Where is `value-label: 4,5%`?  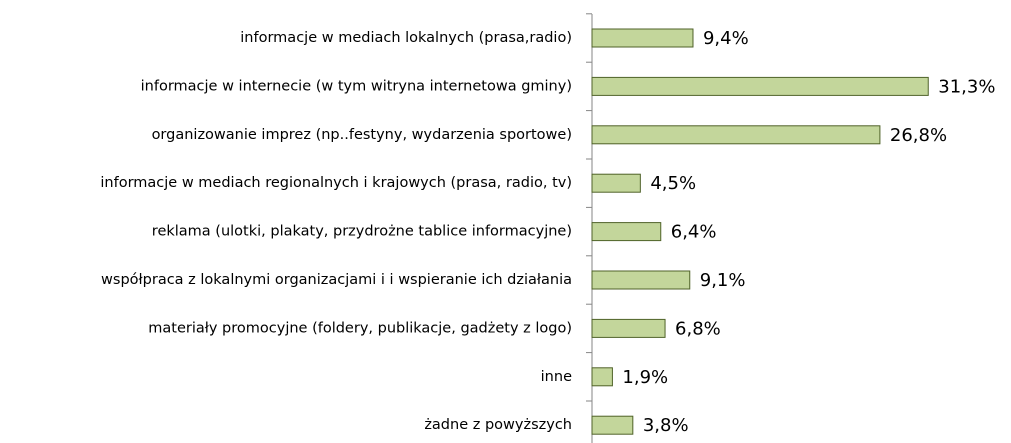 value-label: 4,5% is located at coordinates (673, 183).